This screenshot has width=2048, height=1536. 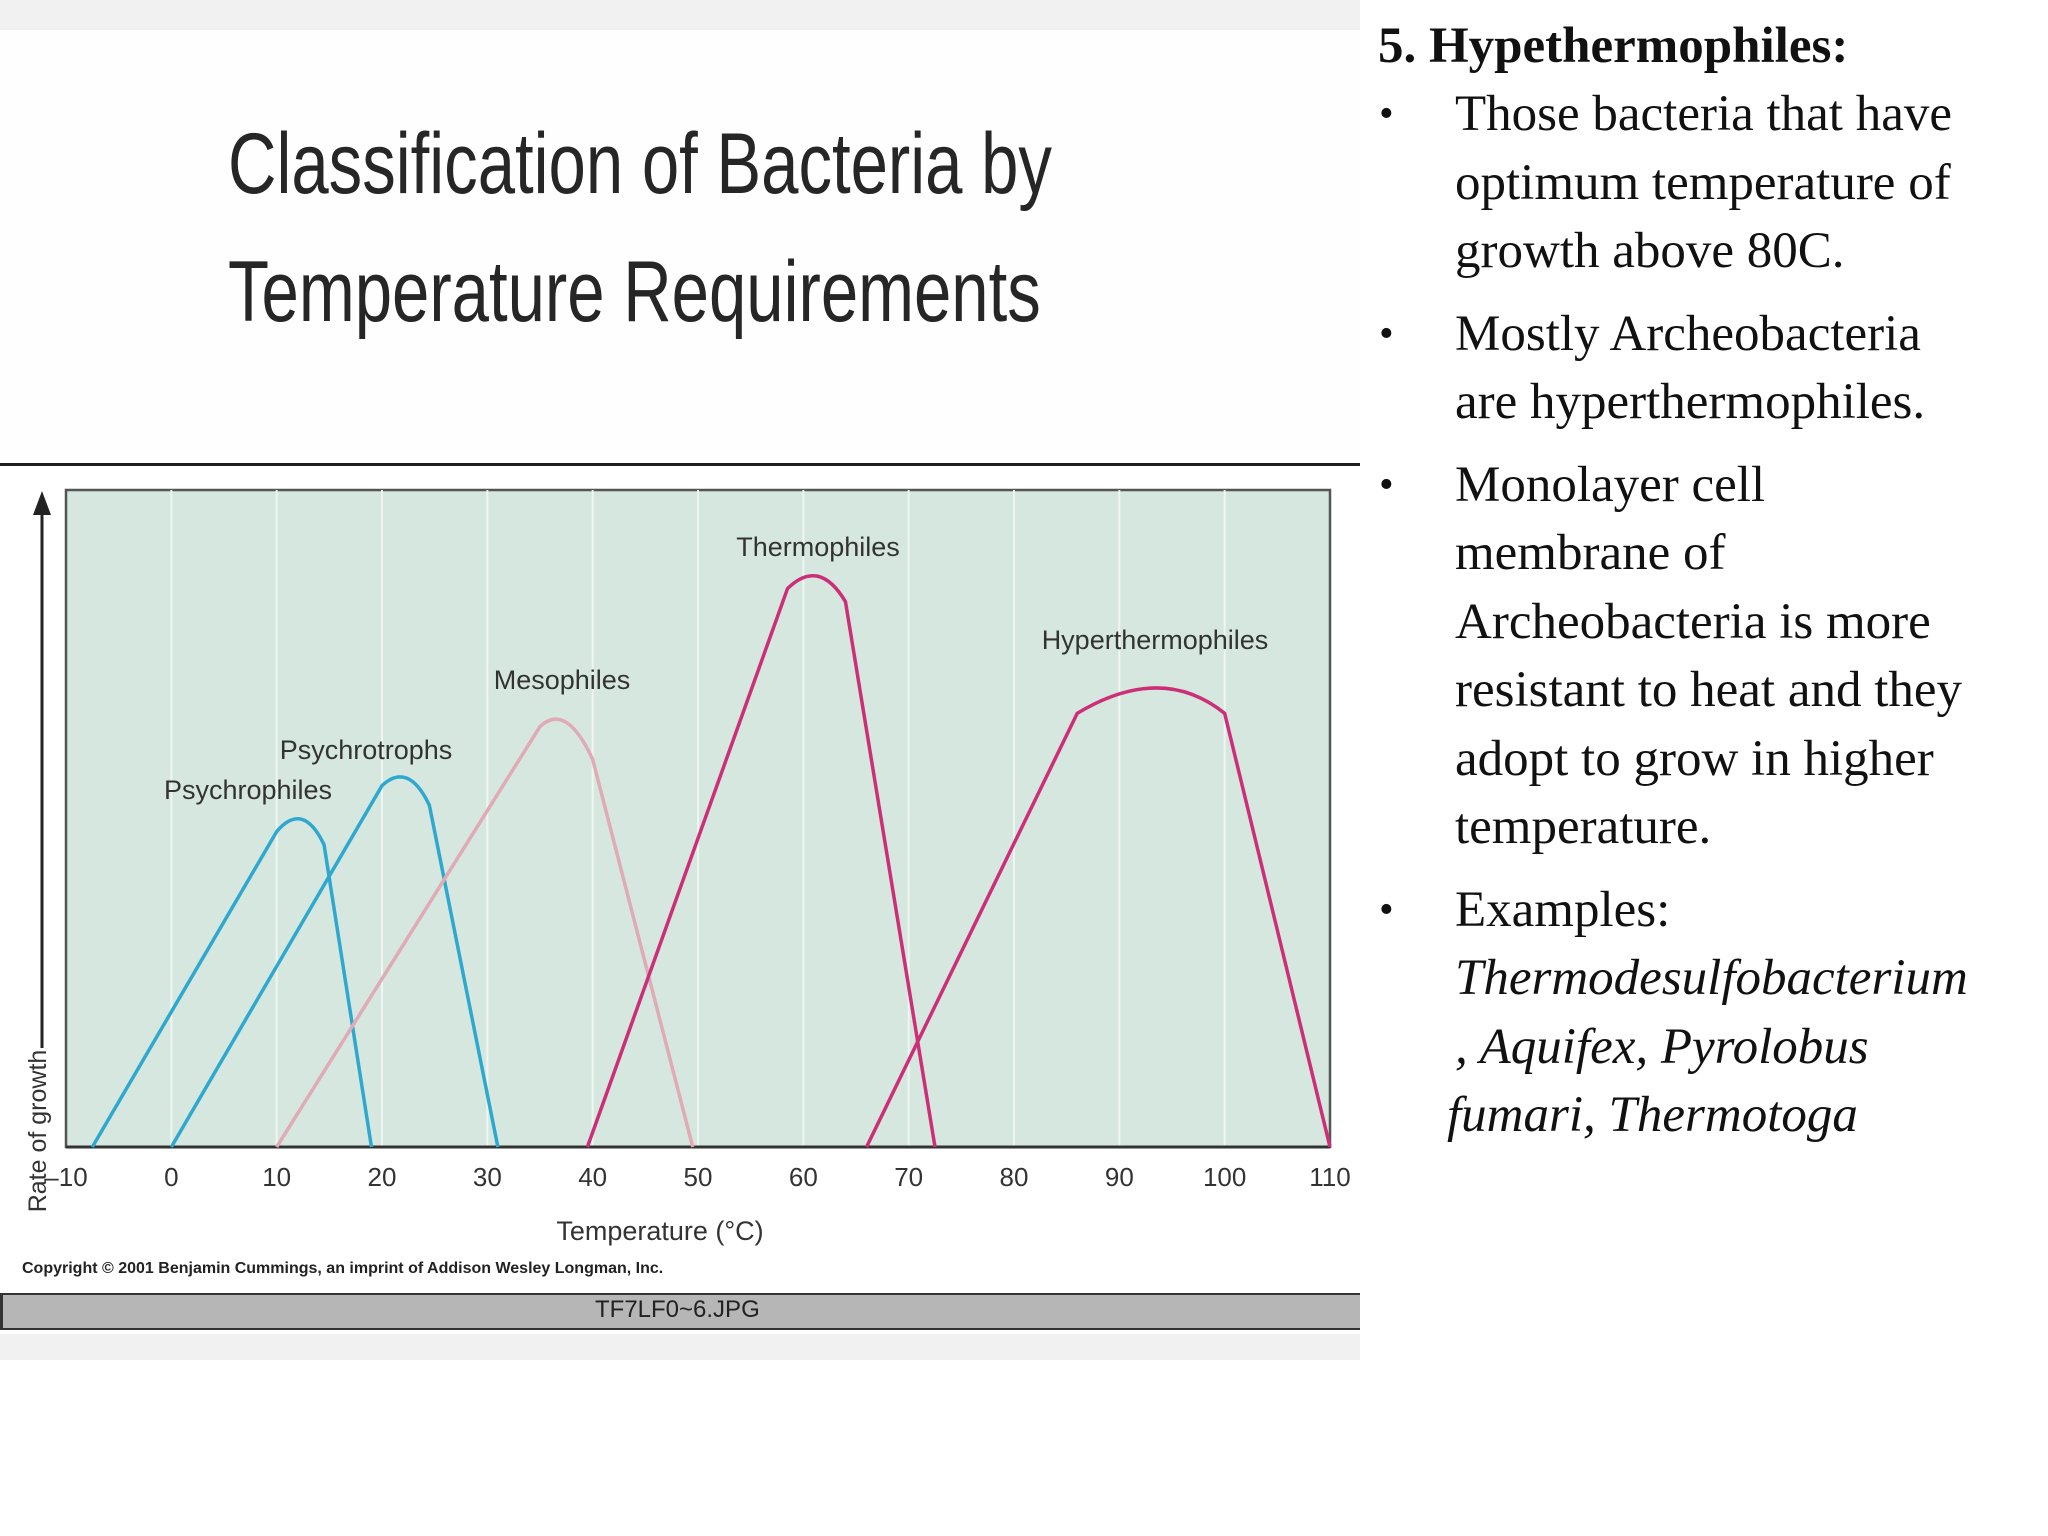 I want to click on bullet-line: Examples:, so click(x=1563, y=909).